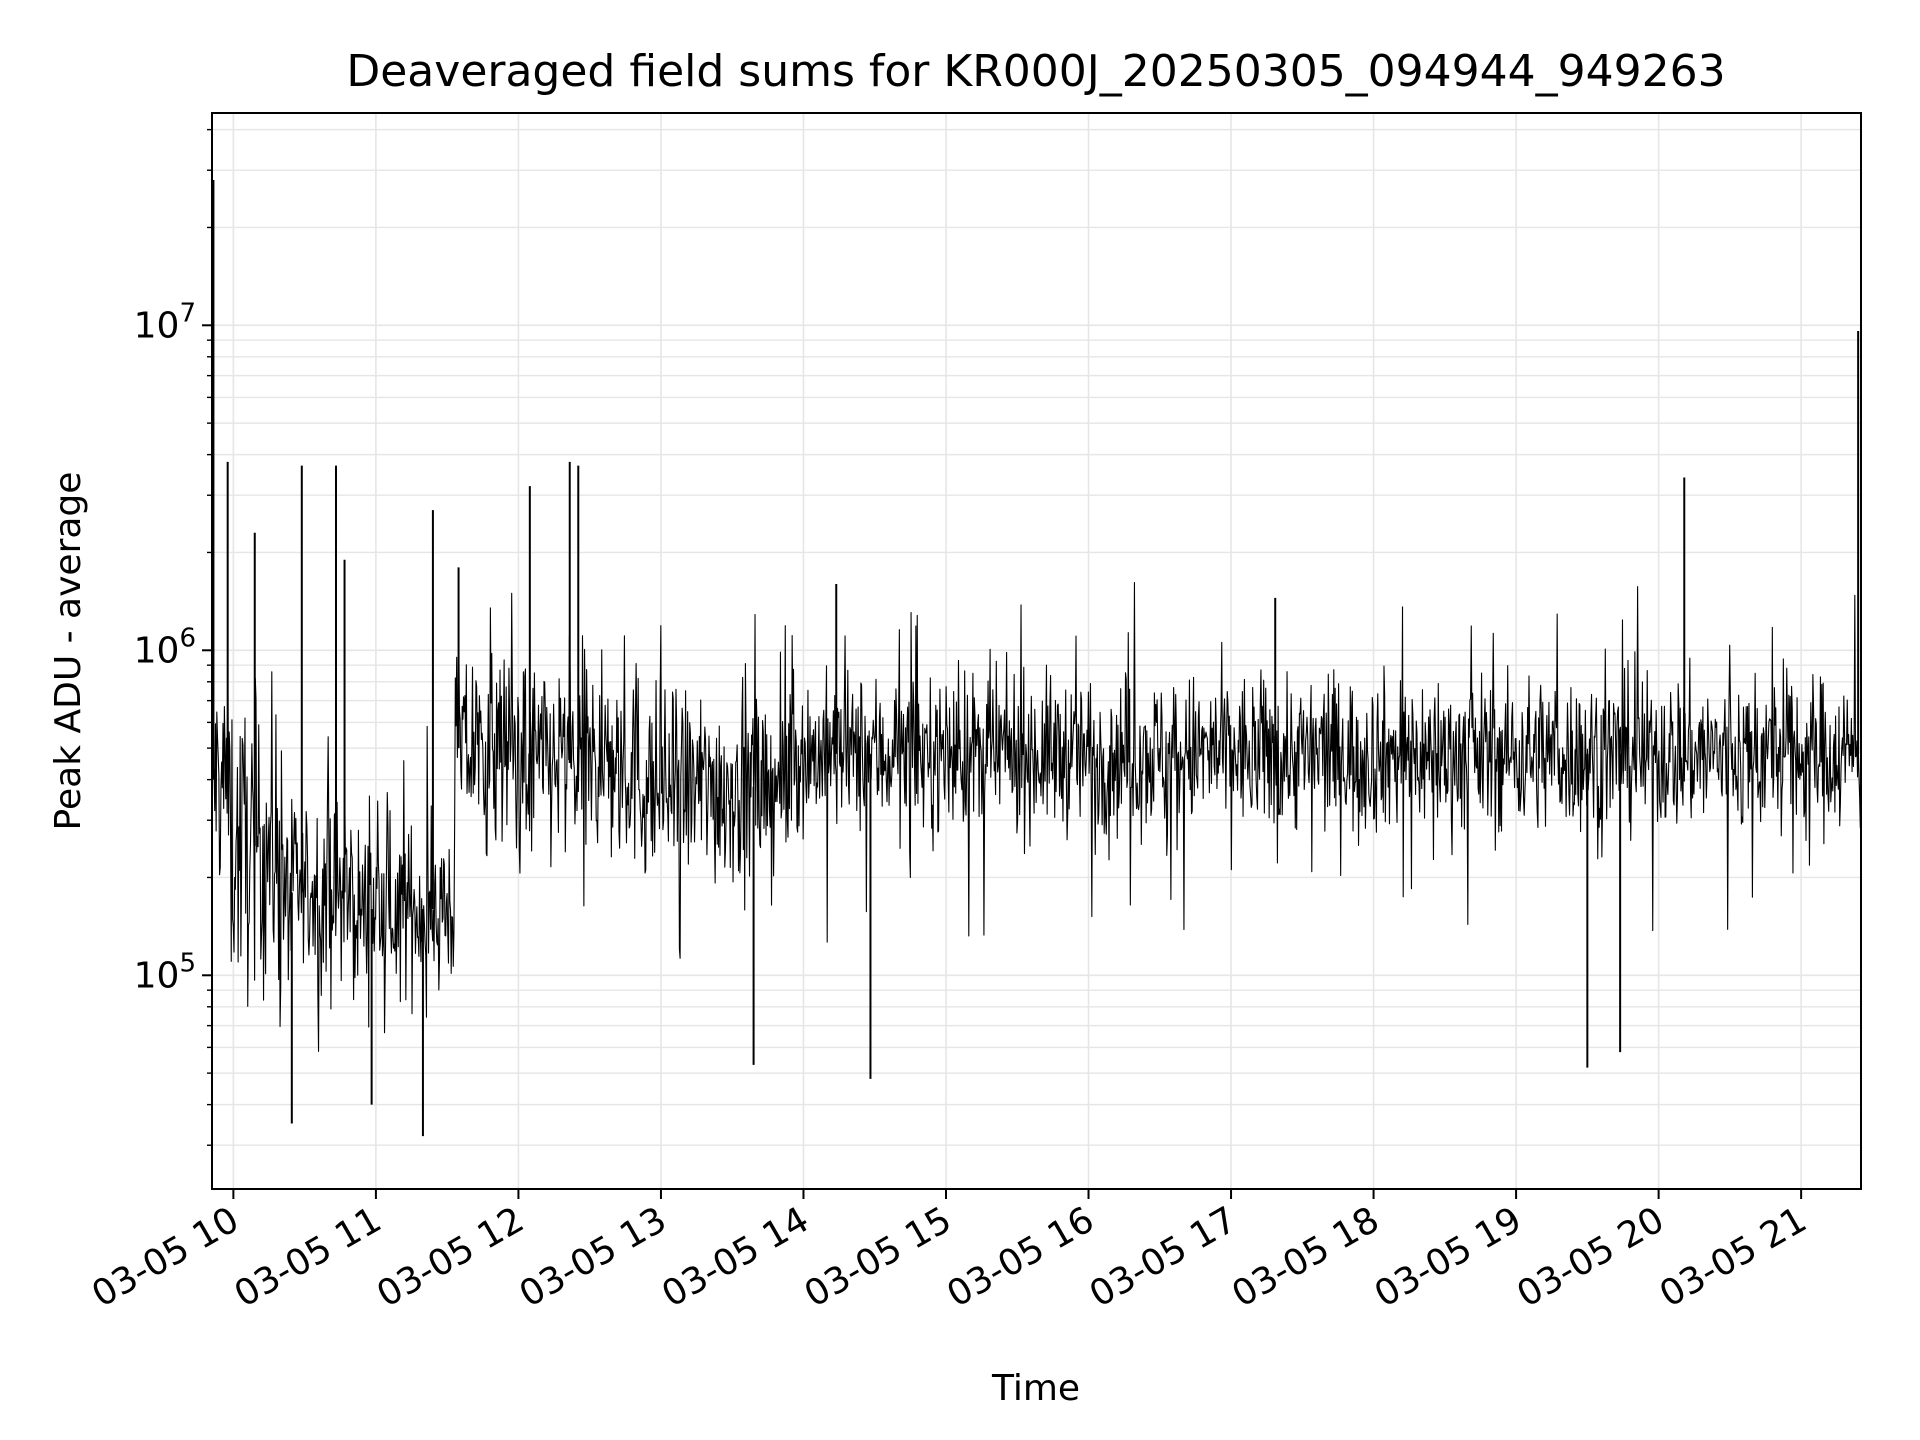 This screenshot has width=1920, height=1440. What do you see at coordinates (165, 647) in the screenshot?
I see `y-tick-label: 10⁶` at bounding box center [165, 647].